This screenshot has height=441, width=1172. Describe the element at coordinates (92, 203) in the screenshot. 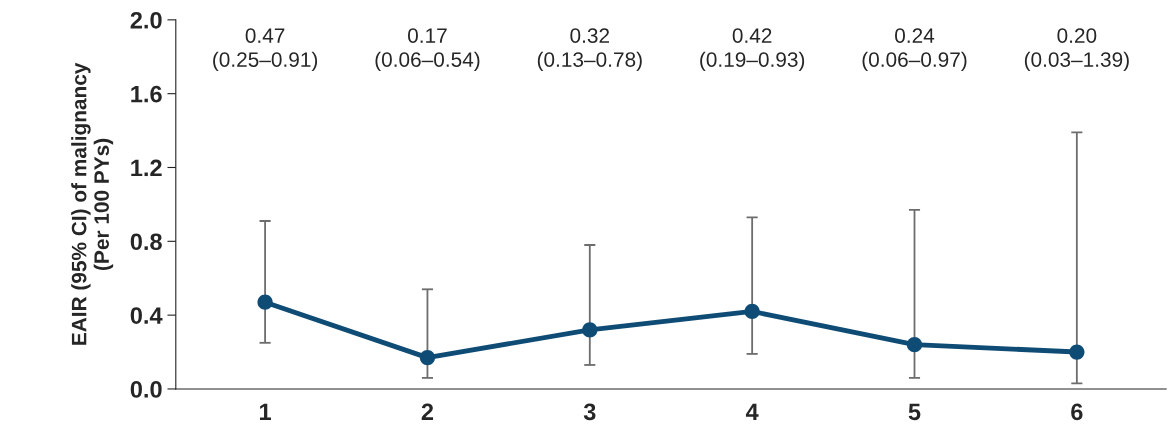

I see `y-axis-title: EAIR (95% CI) of malignancy (Per 100 PYs)` at that location.